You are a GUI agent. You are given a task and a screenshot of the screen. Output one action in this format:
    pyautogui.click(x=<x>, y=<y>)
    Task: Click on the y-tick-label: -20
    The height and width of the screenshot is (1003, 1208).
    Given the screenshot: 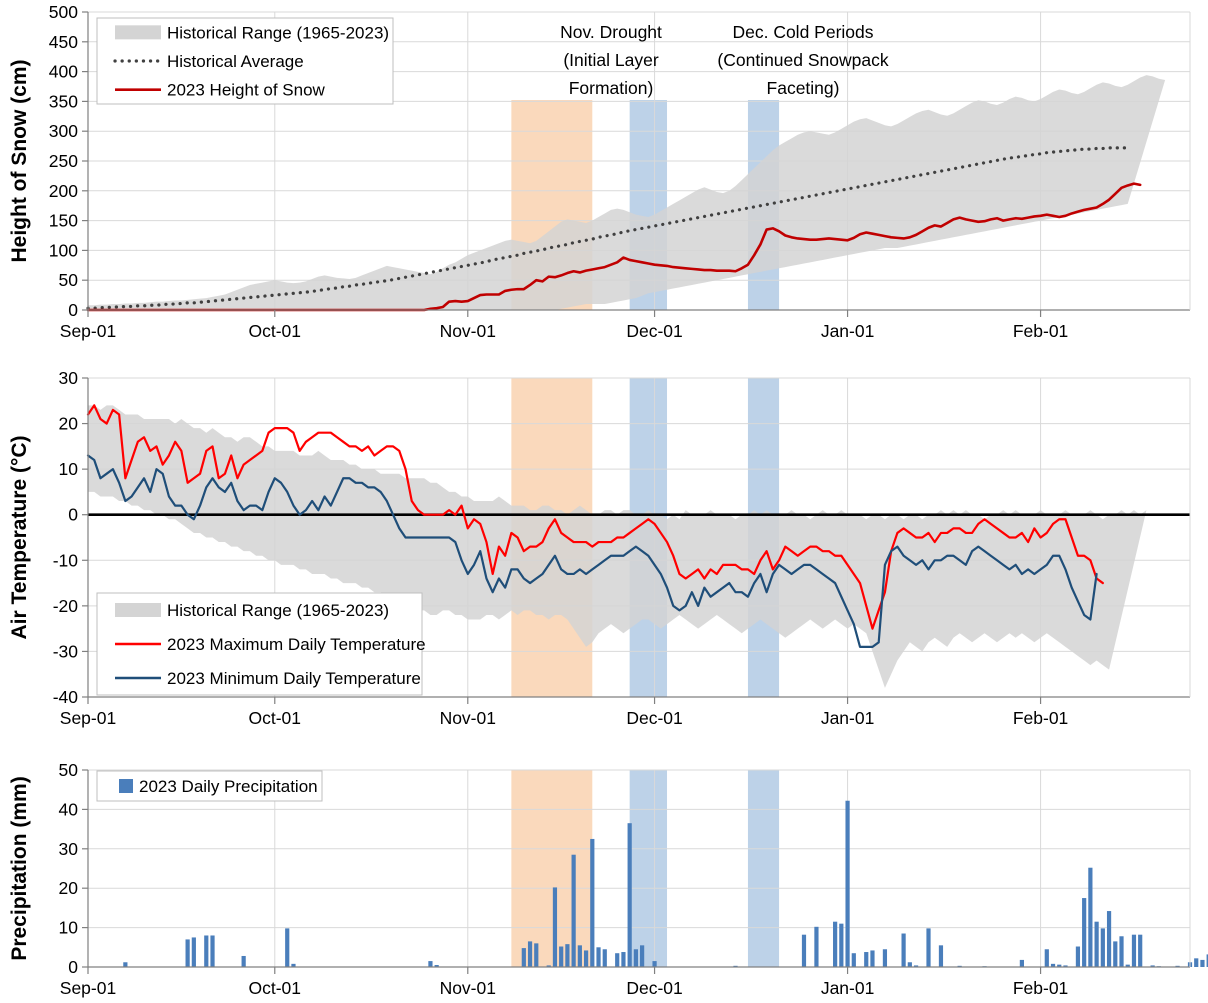 What is the action you would take?
    pyautogui.click(x=66, y=606)
    